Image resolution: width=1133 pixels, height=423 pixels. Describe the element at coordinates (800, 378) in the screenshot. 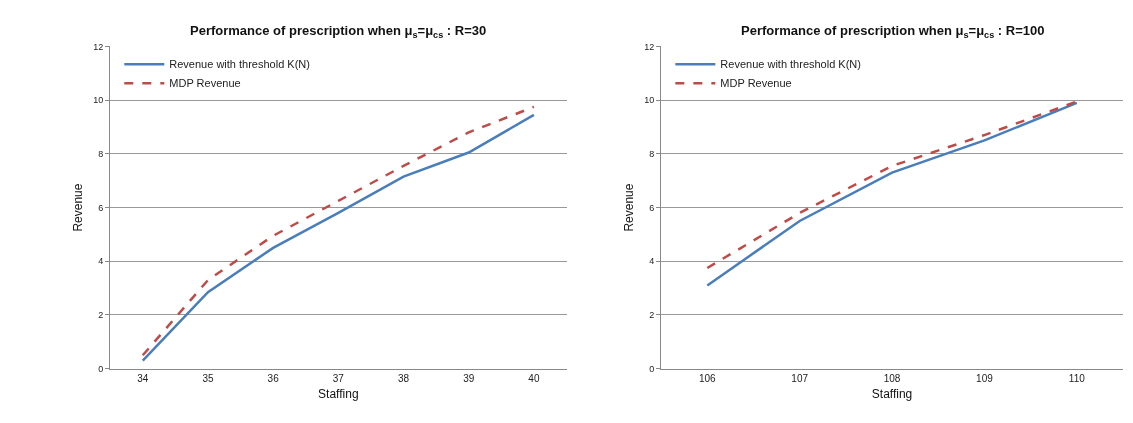

I see `x-tick-label: 107` at that location.